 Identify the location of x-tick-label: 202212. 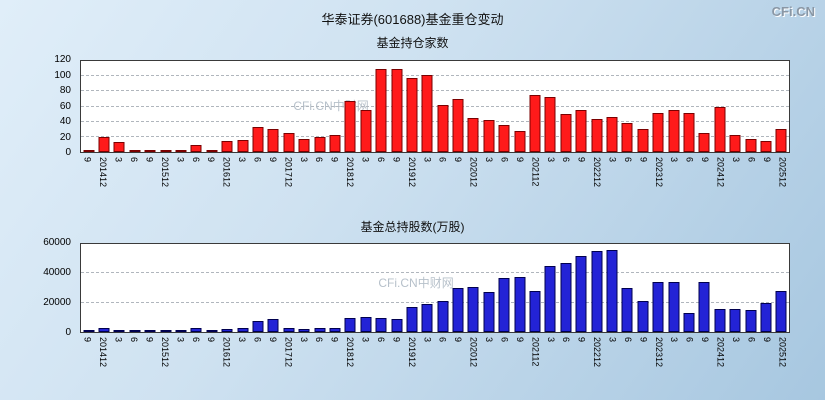
(597, 352).